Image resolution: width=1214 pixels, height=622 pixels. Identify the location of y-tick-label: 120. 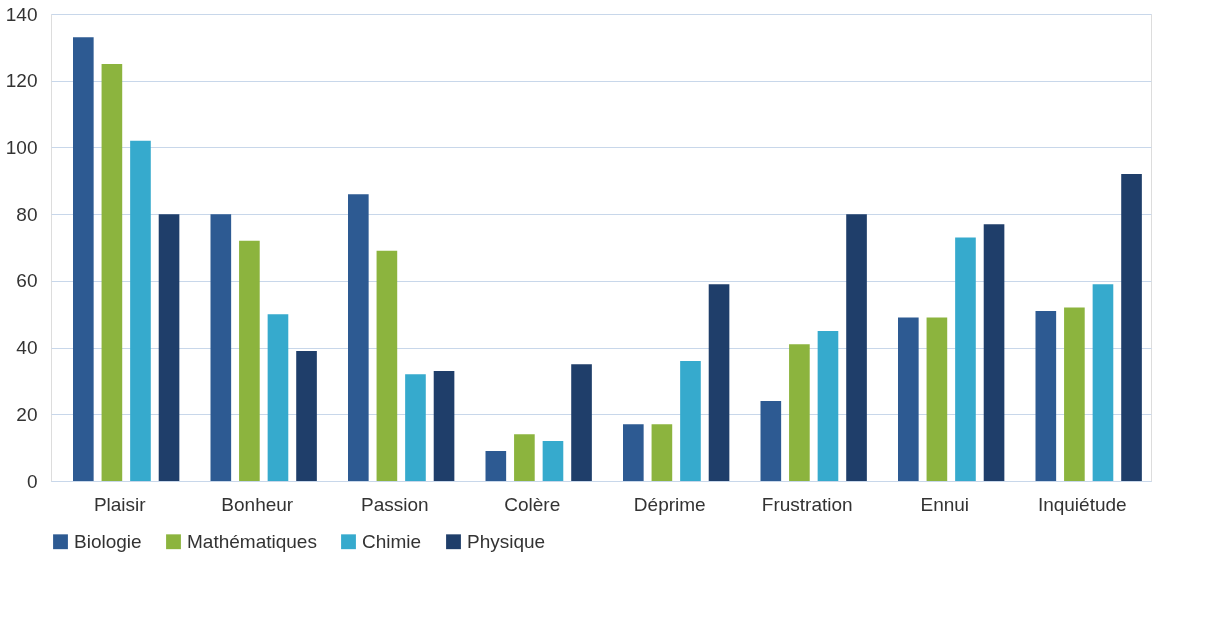
(21, 81).